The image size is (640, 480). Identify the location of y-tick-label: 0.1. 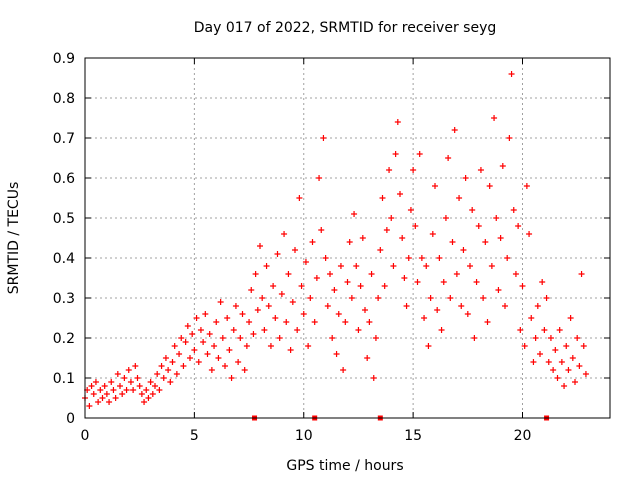
(64, 379).